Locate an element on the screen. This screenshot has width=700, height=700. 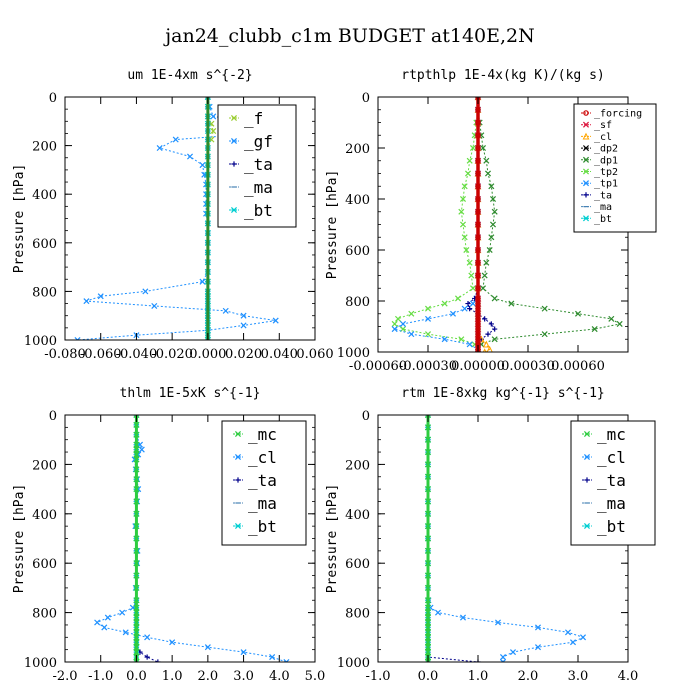
x-tick-label: -0.040 is located at coordinates (137, 354).